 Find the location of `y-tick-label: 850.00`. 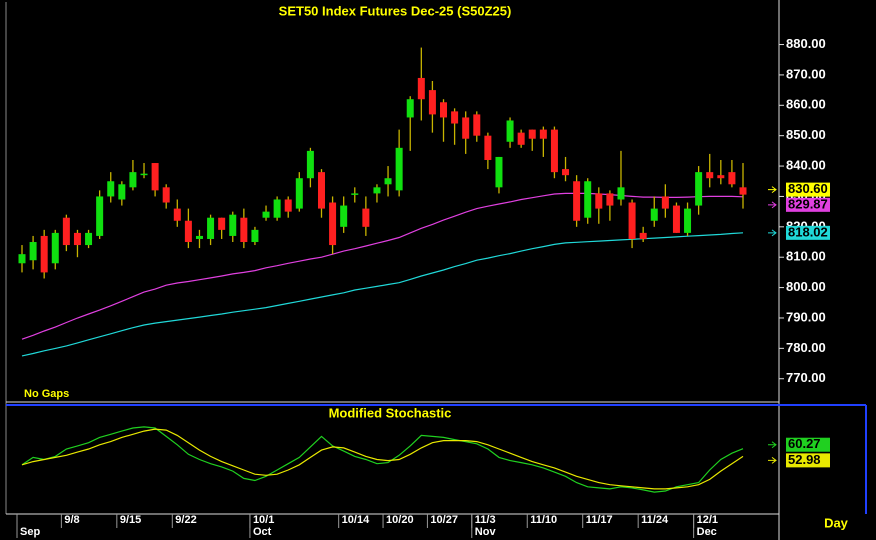

y-tick-label: 850.00 is located at coordinates (806, 134).